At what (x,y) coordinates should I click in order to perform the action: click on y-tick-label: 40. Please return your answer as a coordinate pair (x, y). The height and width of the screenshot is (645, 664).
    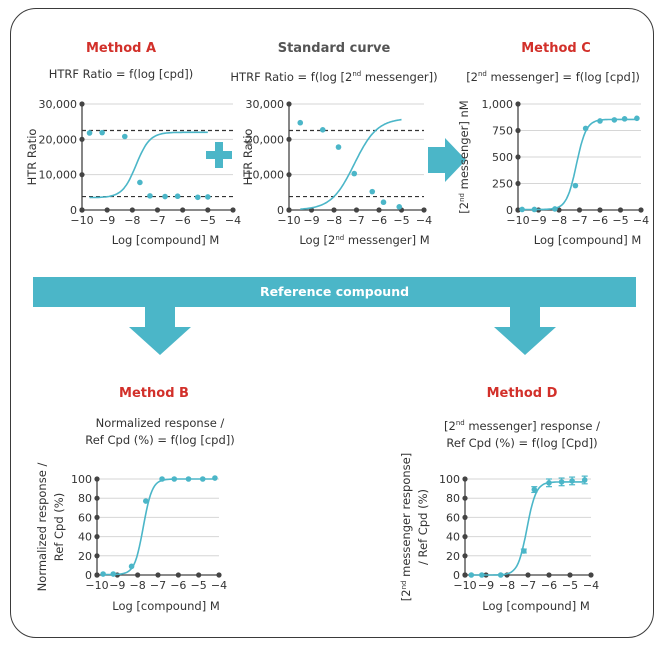
    Looking at the image, I should click on (453, 537).